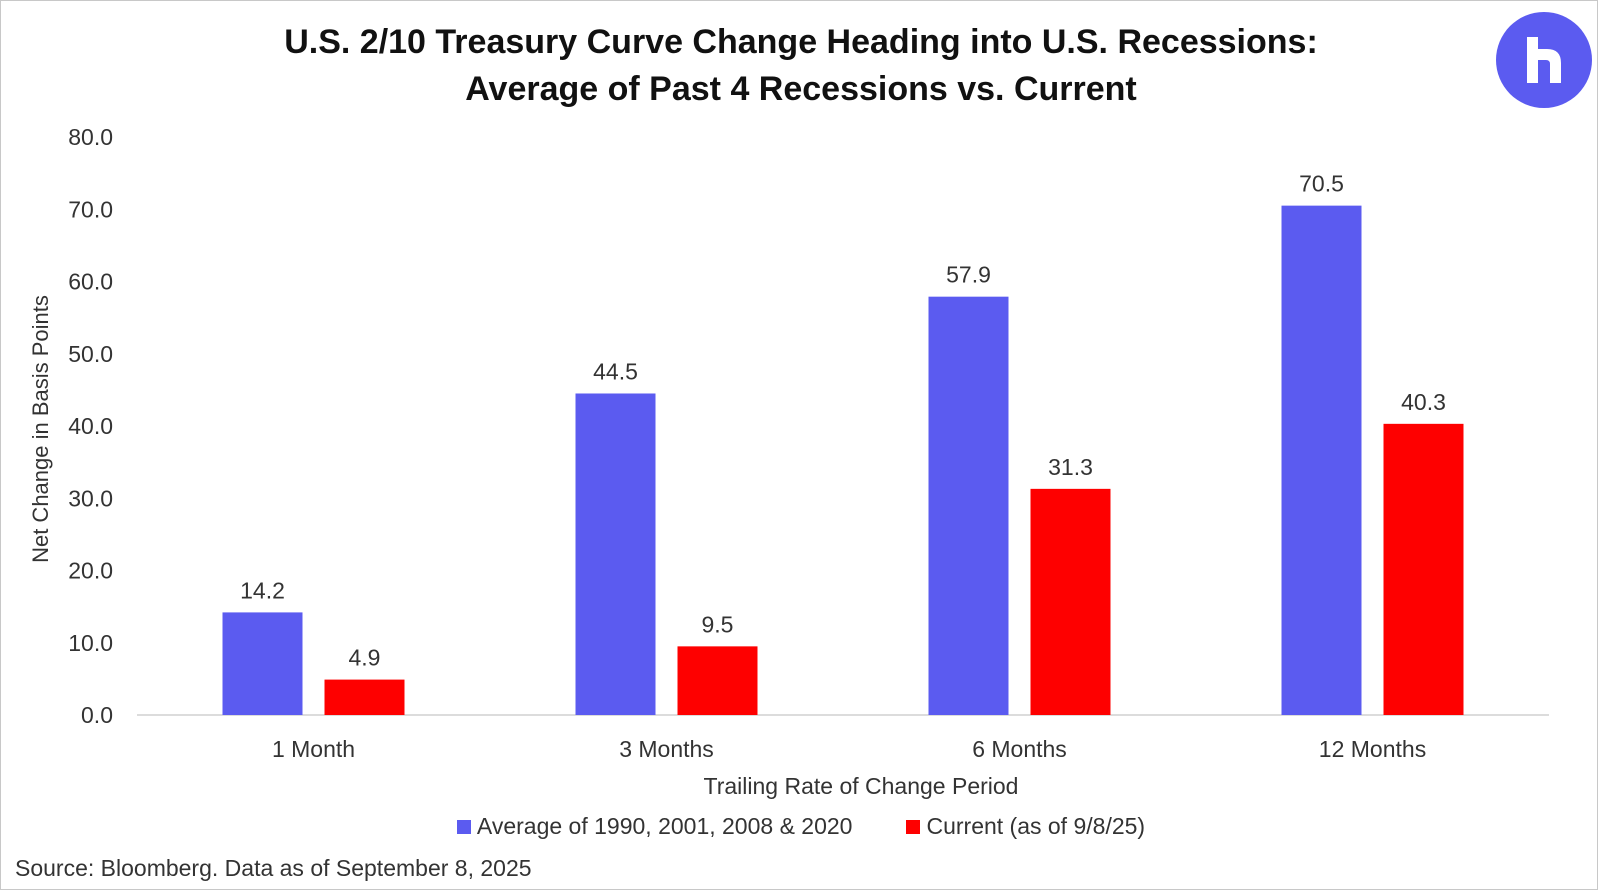 Image resolution: width=1600 pixels, height=893 pixels. What do you see at coordinates (861, 786) in the screenshot?
I see `x-axis-title: Trailing Rate of Change Period` at bounding box center [861, 786].